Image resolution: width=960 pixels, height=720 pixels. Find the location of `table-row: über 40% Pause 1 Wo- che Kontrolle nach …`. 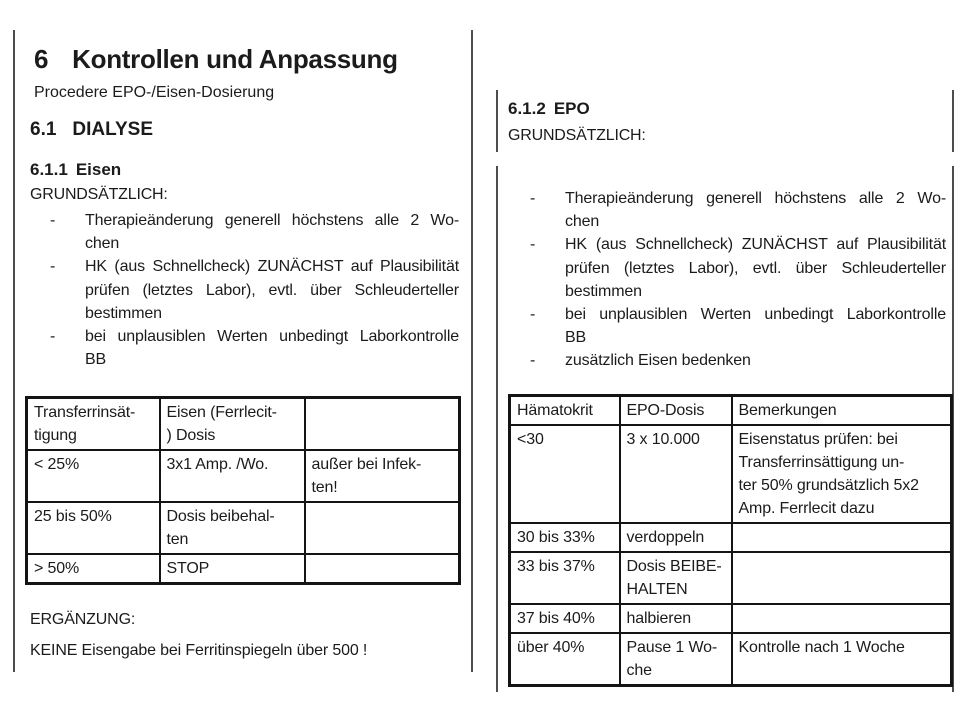

table-row: über 40% Pause 1 Wo- che Kontrolle nach … is located at coordinates (730, 659).